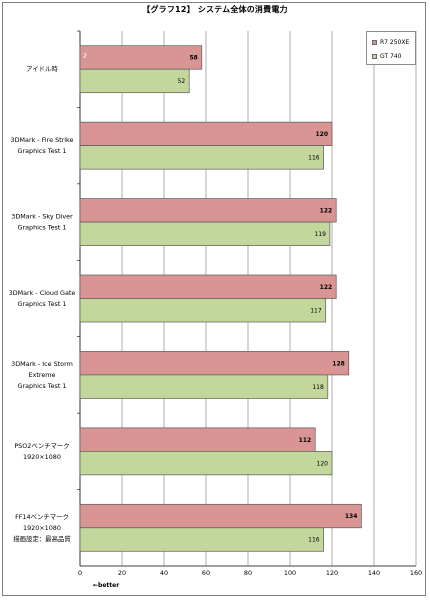 The image size is (430, 600). Describe the element at coordinates (85, 56) in the screenshot. I see `corner-mark: 2` at that location.